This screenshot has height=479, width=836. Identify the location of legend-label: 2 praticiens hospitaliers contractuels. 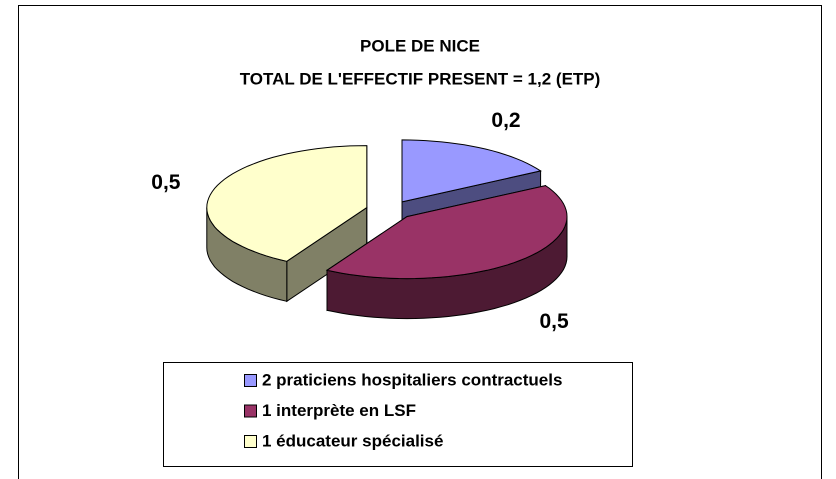
(412, 379).